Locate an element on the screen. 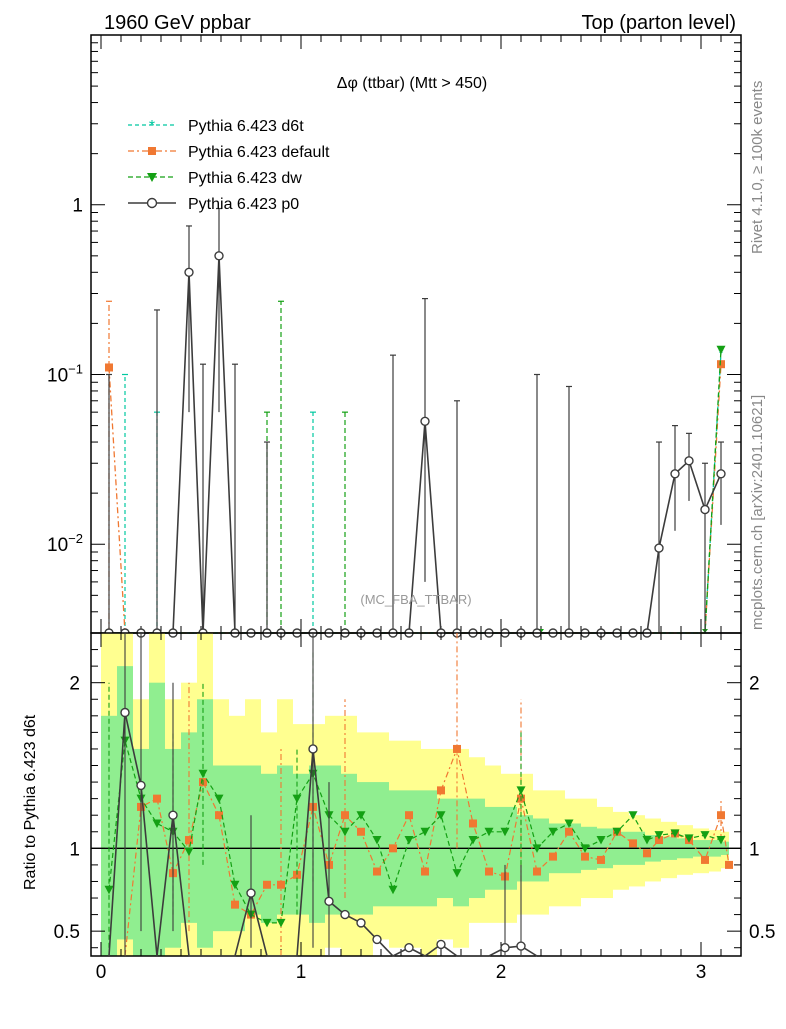  legend-label: Pythia 6.423 d6t is located at coordinates (246, 126).